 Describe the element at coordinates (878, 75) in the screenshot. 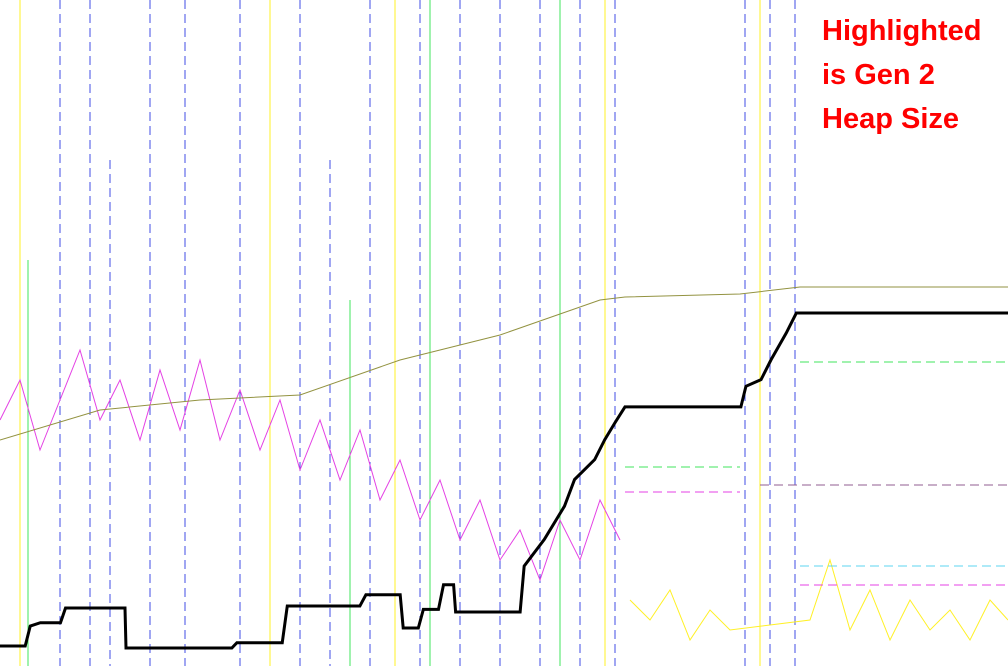

I see `annotation-line: is Gen 2` at that location.